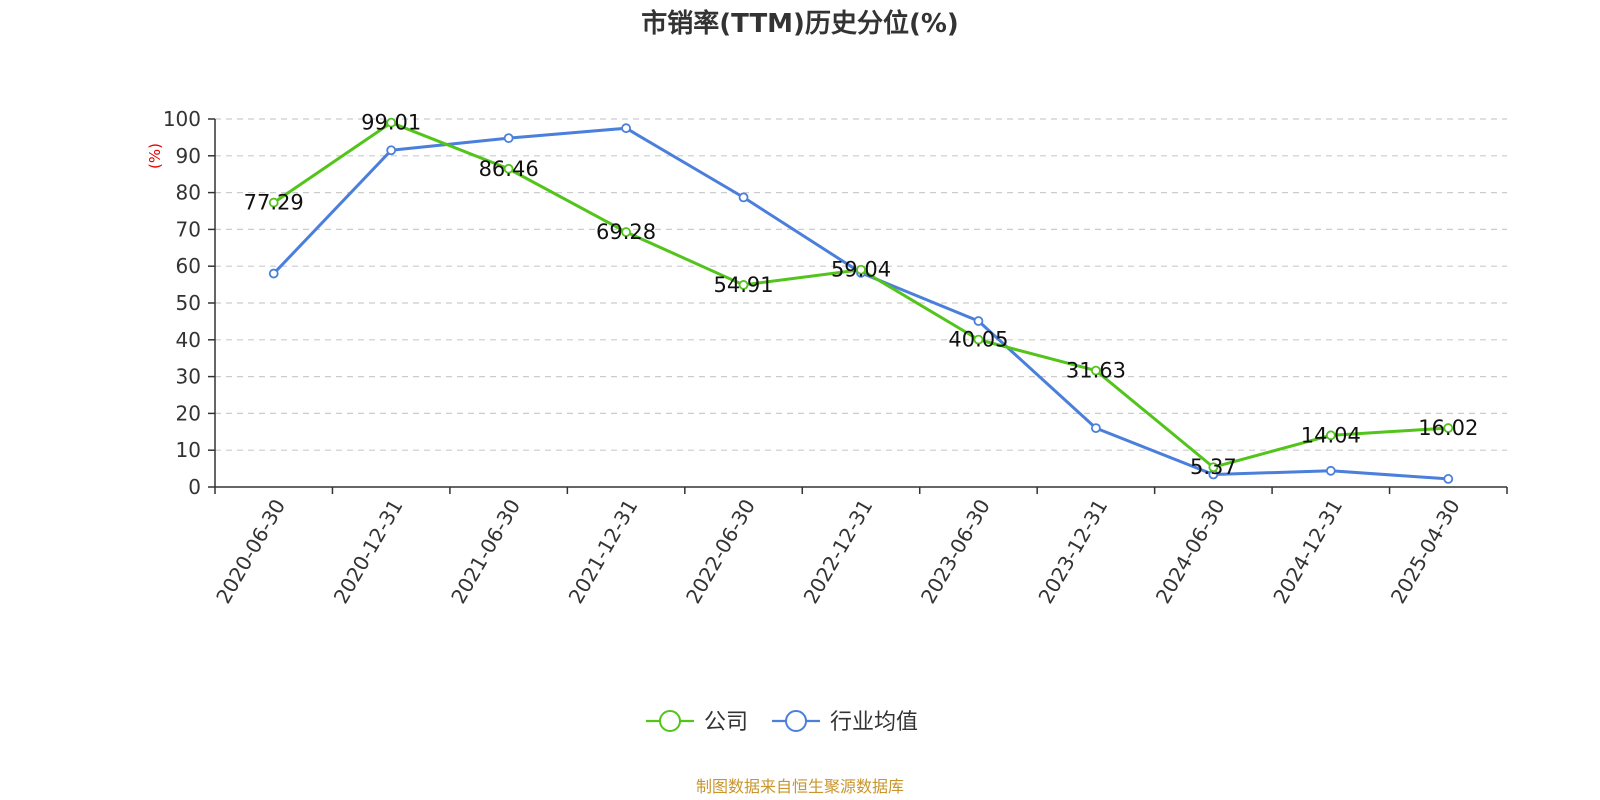 This screenshot has height=800, width=1600. Describe the element at coordinates (188, 303) in the screenshot. I see `y-tick-label: 50` at that location.